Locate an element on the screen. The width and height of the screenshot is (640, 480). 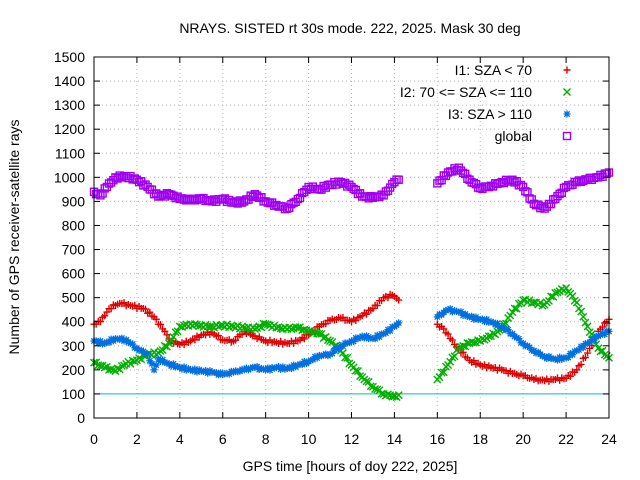
y-tick-label: 400 is located at coordinates (74, 322).